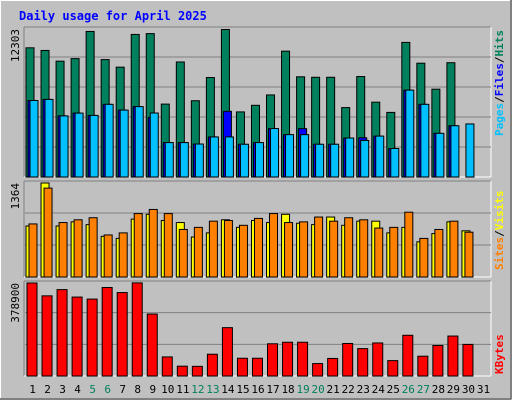 The height and width of the screenshot is (400, 512). What do you see at coordinates (318, 389) in the screenshot?
I see `x-label-day-20: 20` at bounding box center [318, 389].